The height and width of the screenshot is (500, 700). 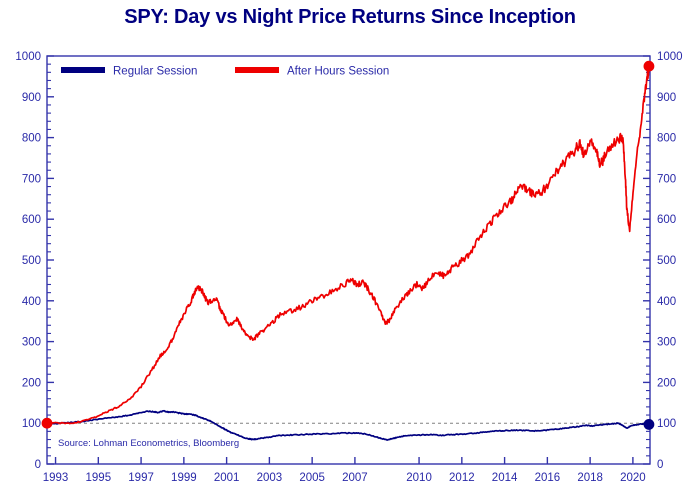 What do you see at coordinates (633, 478) in the screenshot?
I see `x-axis-tick-label: 2020` at bounding box center [633, 478].